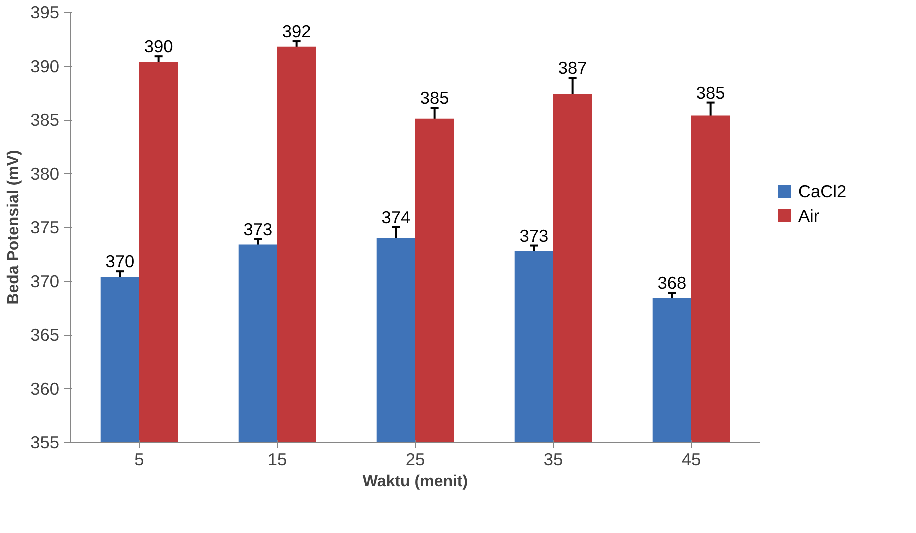 This screenshot has width=916, height=533. I want to click on y-tick-label: 395, so click(45, 12).